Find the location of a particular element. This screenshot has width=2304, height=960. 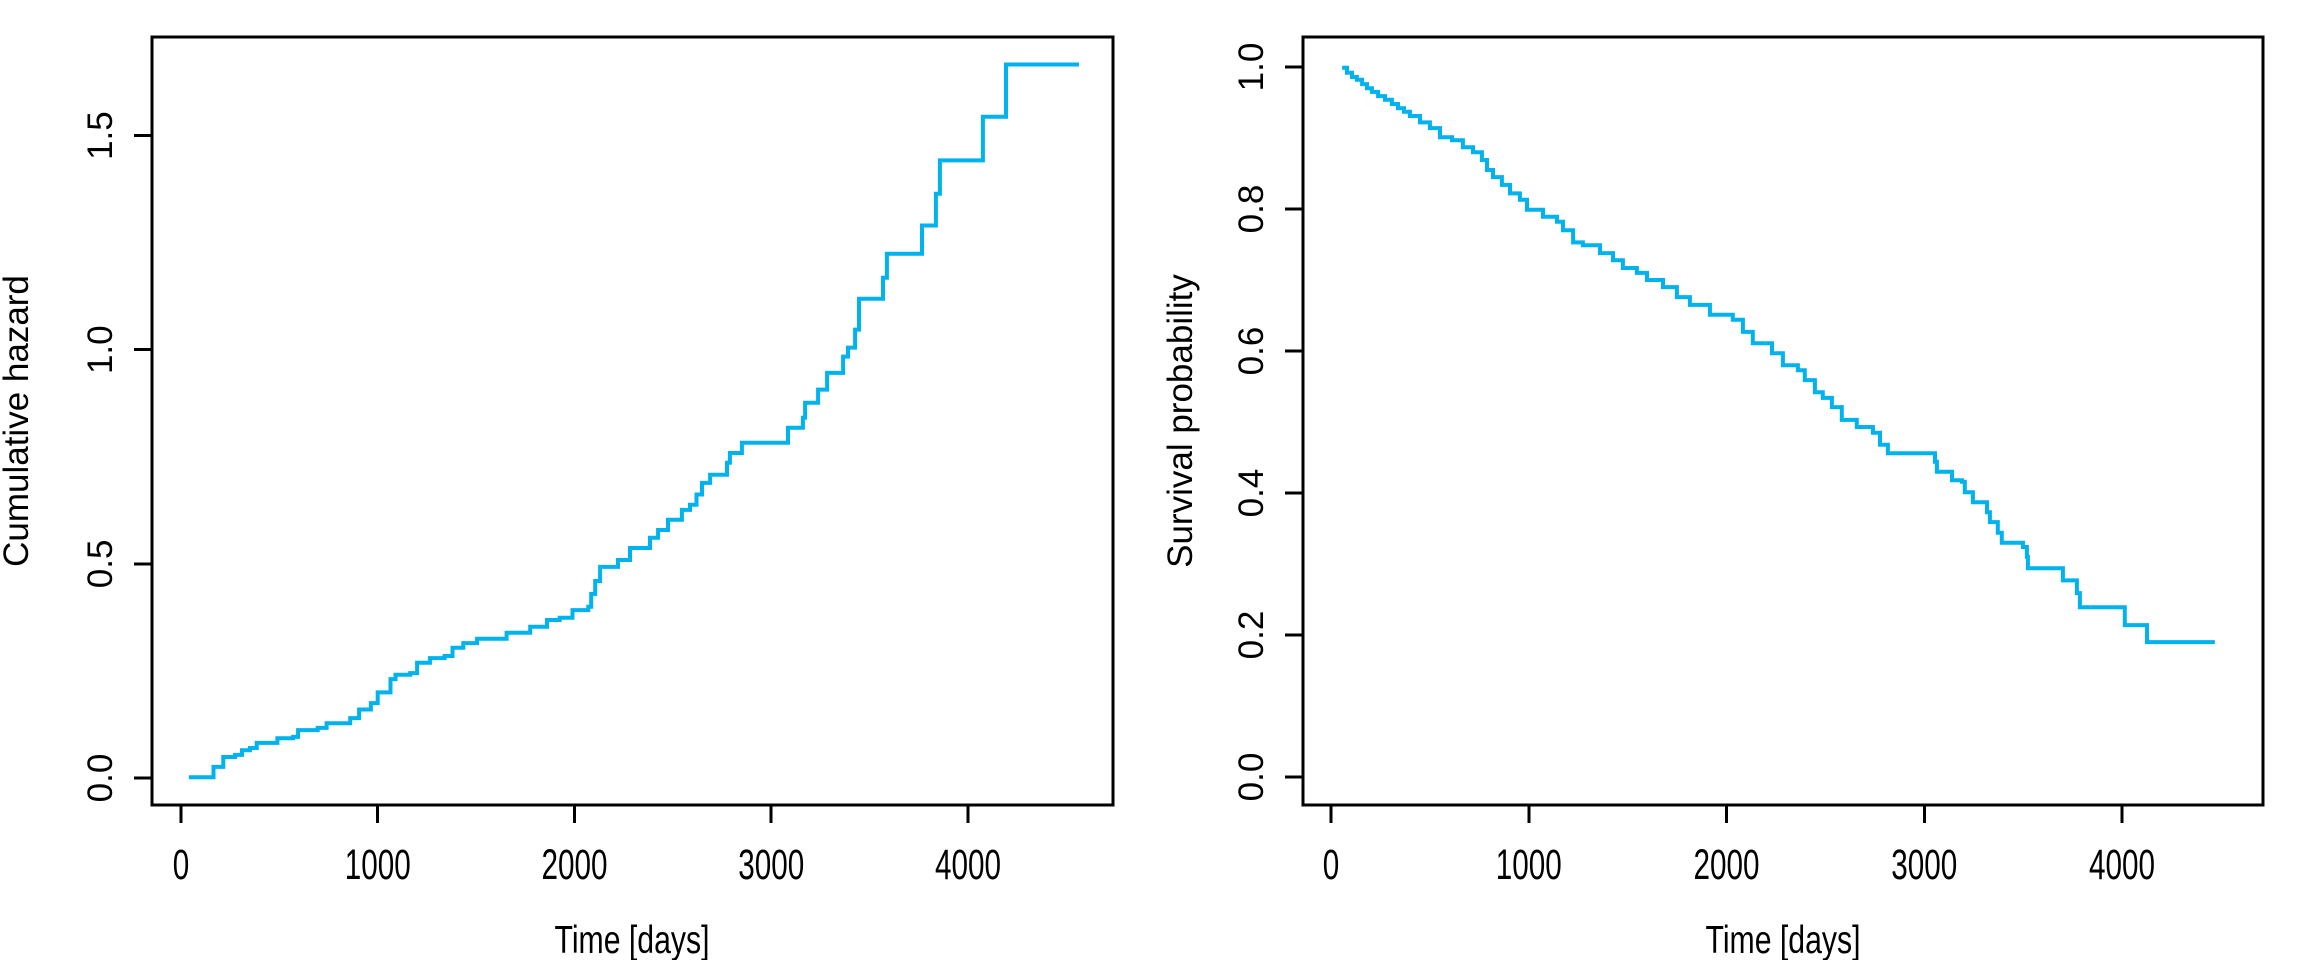

y-axis-title: Cumulative hazard is located at coordinates (18, 421).